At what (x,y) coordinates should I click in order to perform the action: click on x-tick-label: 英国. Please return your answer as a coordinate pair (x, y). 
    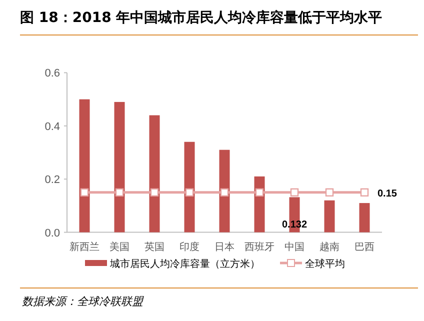
    Looking at the image, I should click on (154, 247).